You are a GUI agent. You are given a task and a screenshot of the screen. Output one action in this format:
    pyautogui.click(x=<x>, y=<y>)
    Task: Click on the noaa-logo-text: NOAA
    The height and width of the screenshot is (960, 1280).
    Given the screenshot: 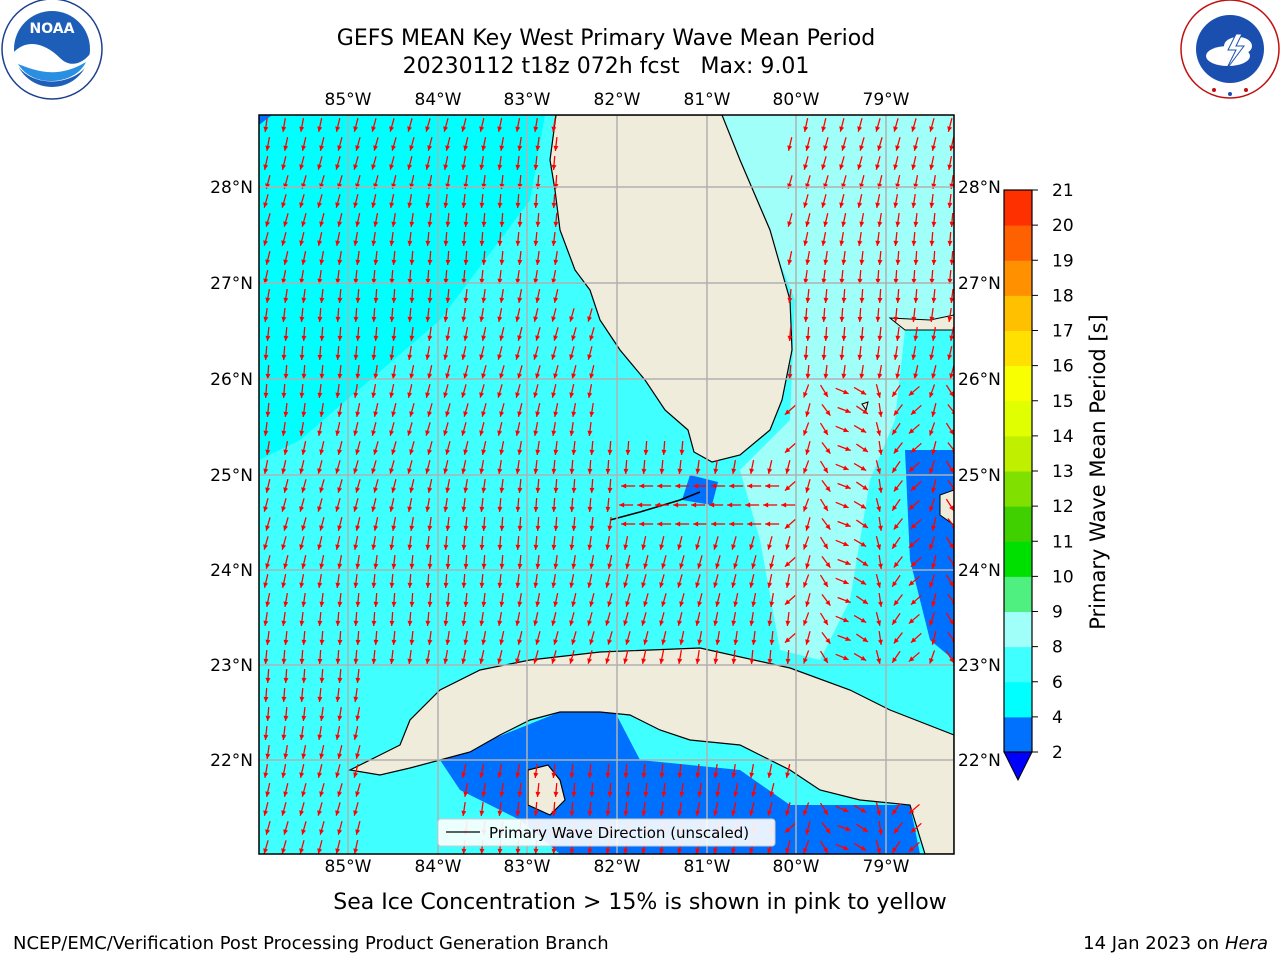 What is the action you would take?
    pyautogui.click(x=52, y=29)
    